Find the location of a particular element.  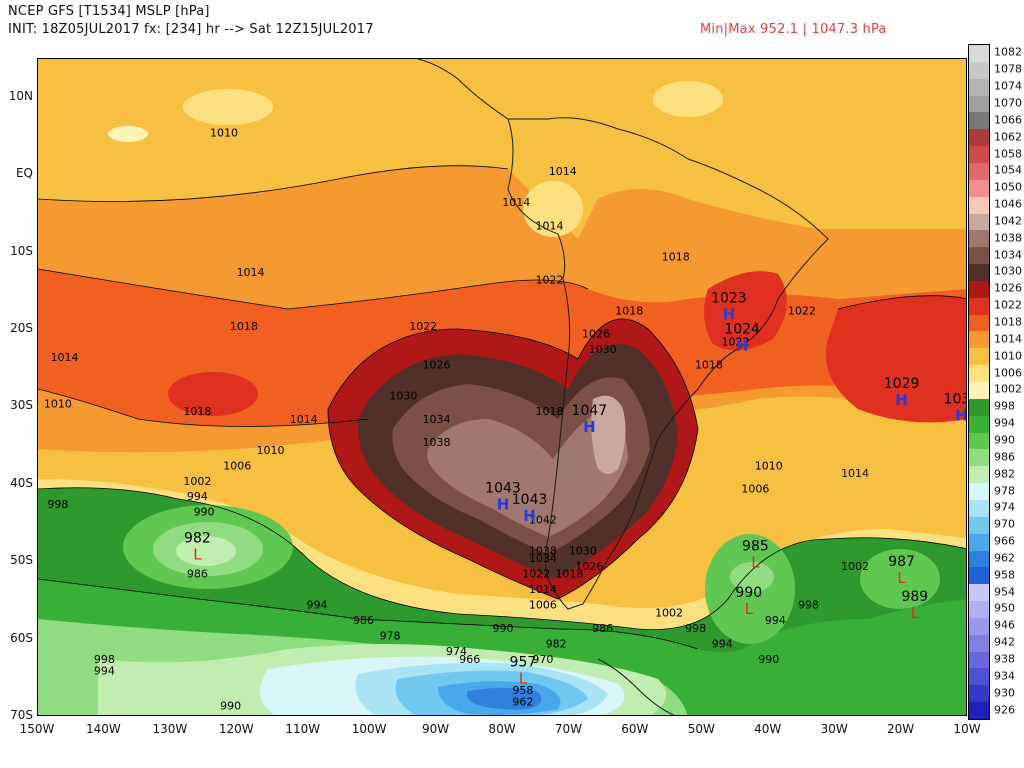

low-center-value: 982 is located at coordinates (197, 539).